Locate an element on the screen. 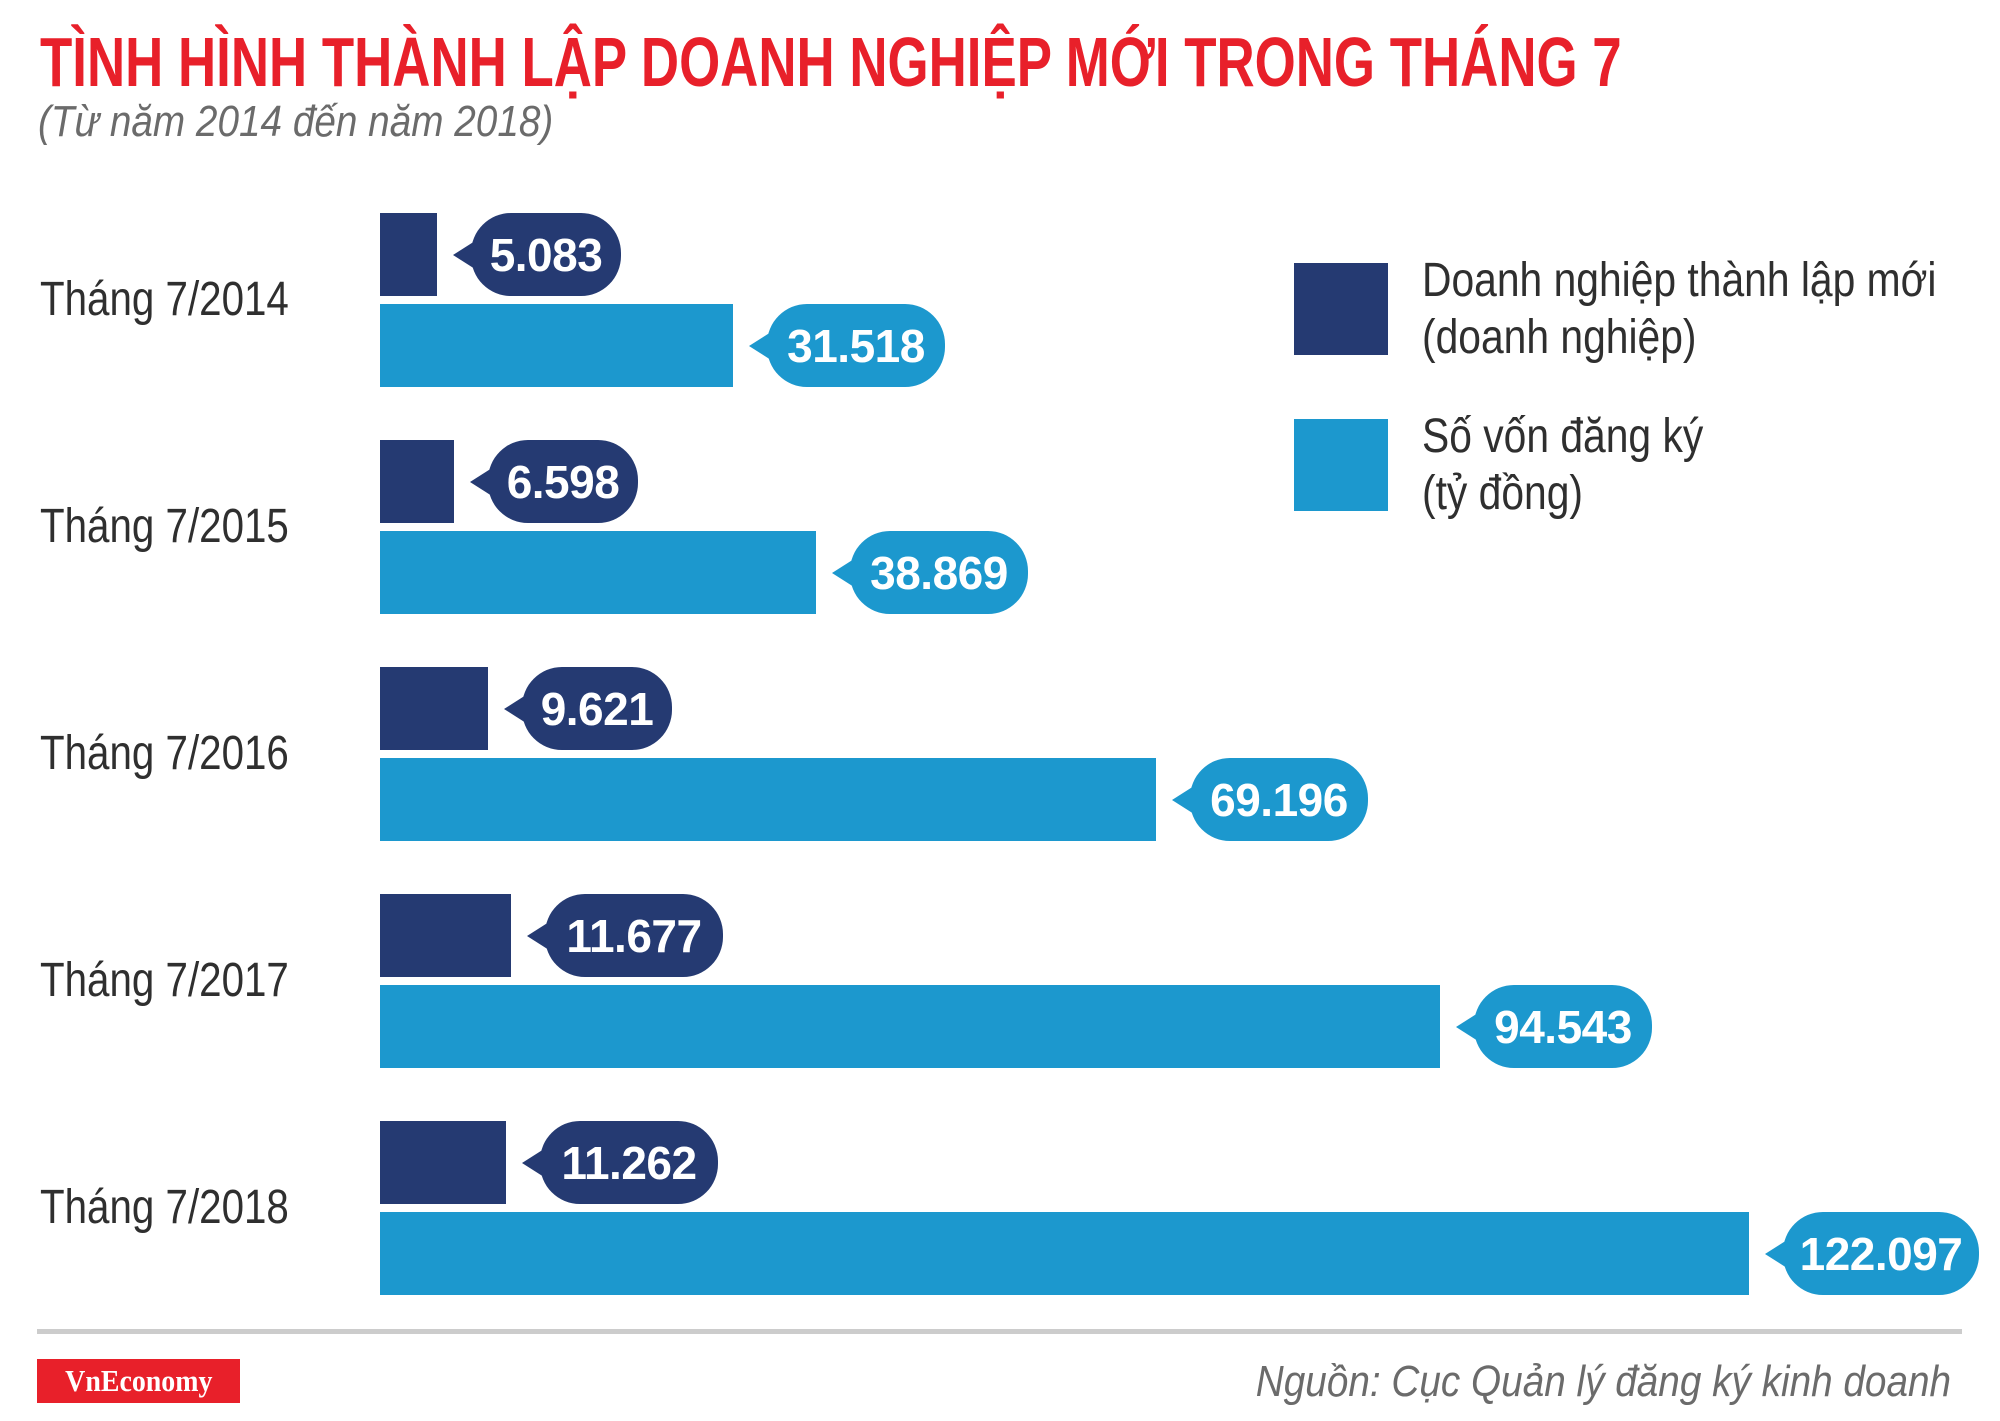 The height and width of the screenshot is (1421, 2000). vneconomy-logo: VnEconomy is located at coordinates (138, 1381).